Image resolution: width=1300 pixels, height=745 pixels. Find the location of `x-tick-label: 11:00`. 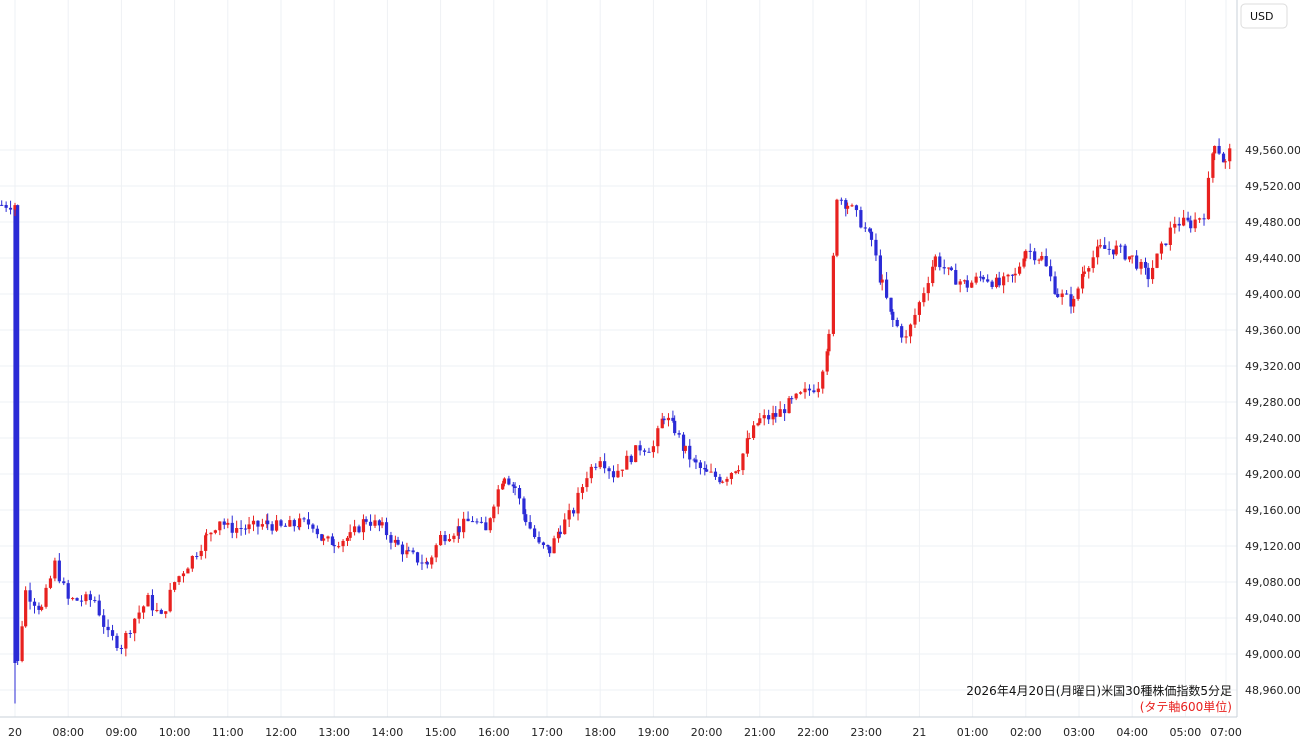

x-tick-label: 11:00 is located at coordinates (228, 732).